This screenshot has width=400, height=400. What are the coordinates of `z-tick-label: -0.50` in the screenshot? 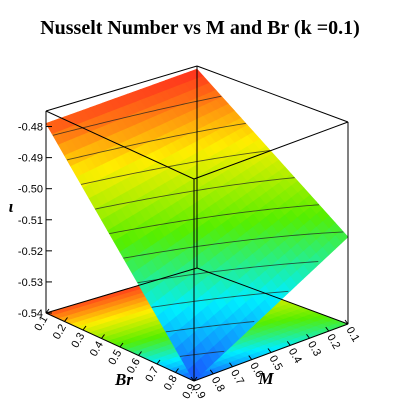 It's located at (30, 190).